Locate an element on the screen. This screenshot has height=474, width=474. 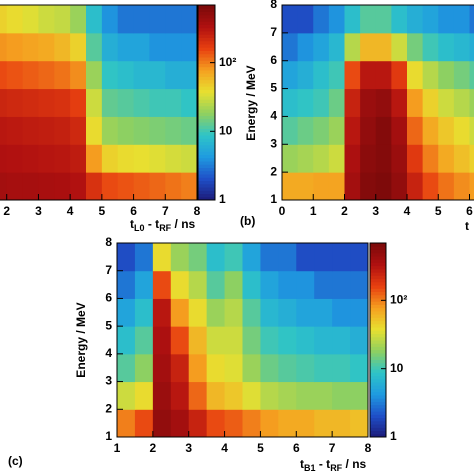
colorbar-tick-label: 1 is located at coordinates (222, 199).